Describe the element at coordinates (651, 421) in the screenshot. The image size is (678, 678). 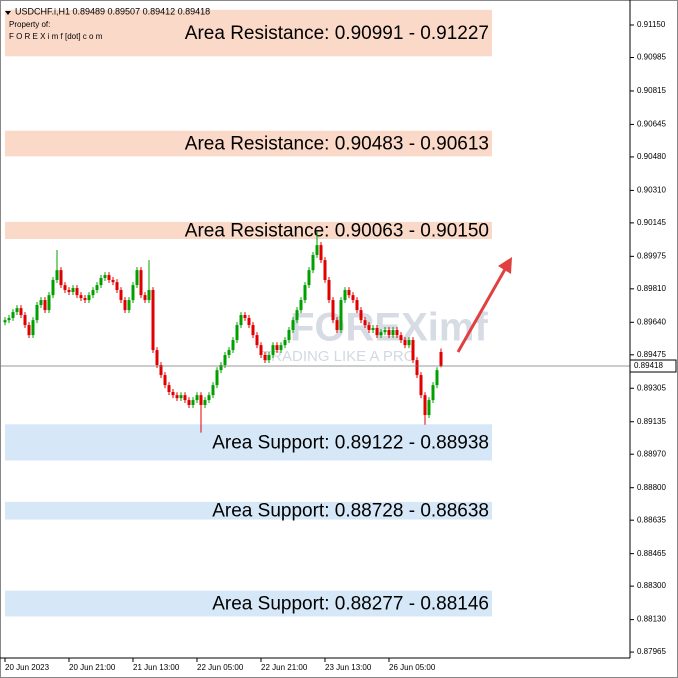
I see `y-tick-label: 0.89135` at that location.